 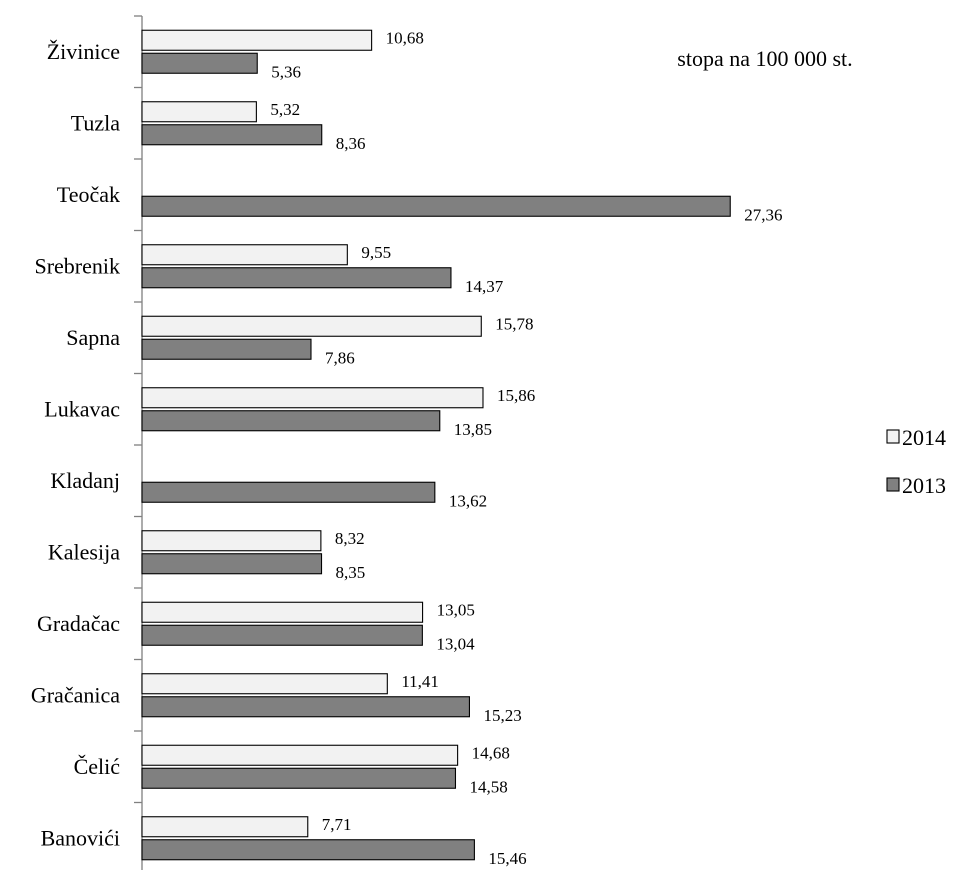 What do you see at coordinates (82, 408) in the screenshot?
I see `category-label: Lukavac` at bounding box center [82, 408].